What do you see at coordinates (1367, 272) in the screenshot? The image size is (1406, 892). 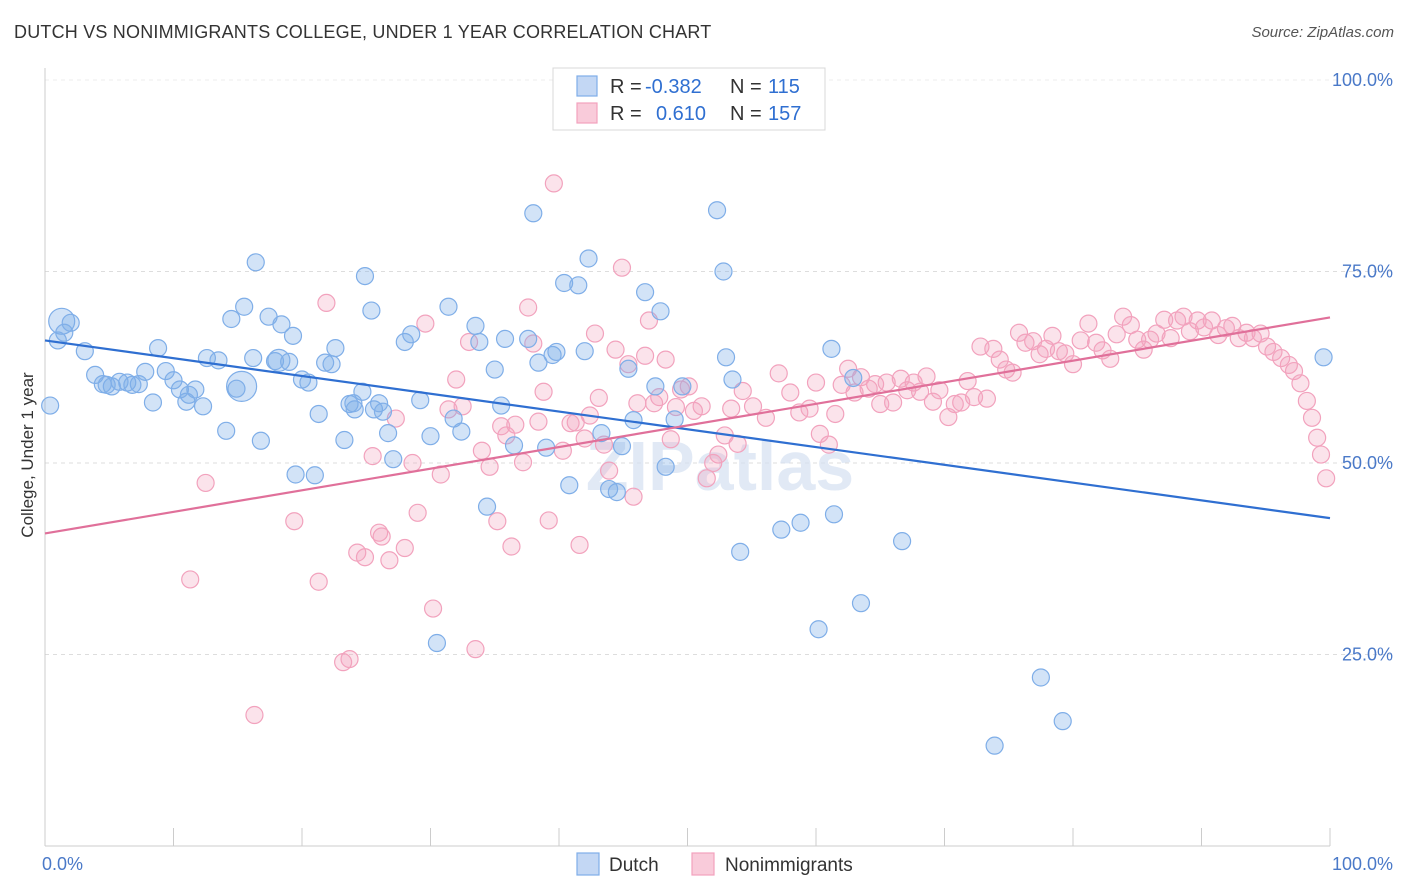 I see `y-tick-label: 75.0%` at bounding box center [1367, 272].